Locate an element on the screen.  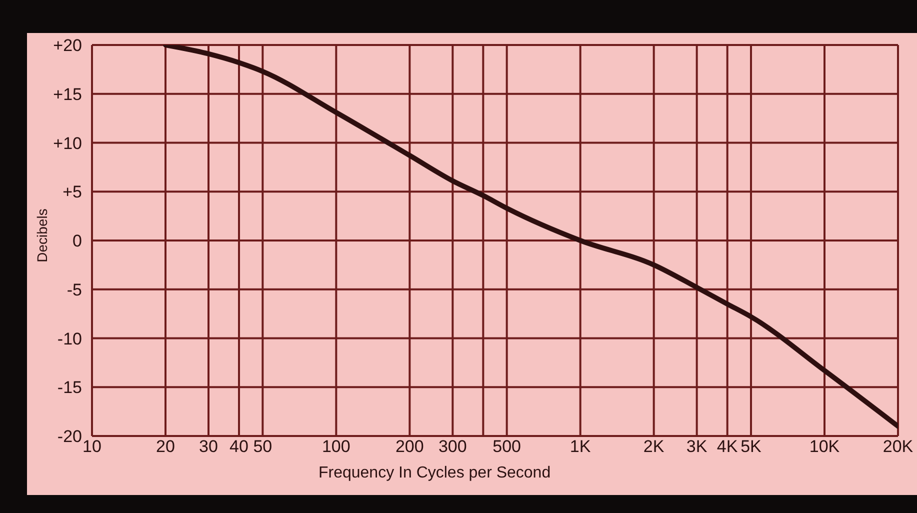
x-tick-label: 100 is located at coordinates (336, 446).